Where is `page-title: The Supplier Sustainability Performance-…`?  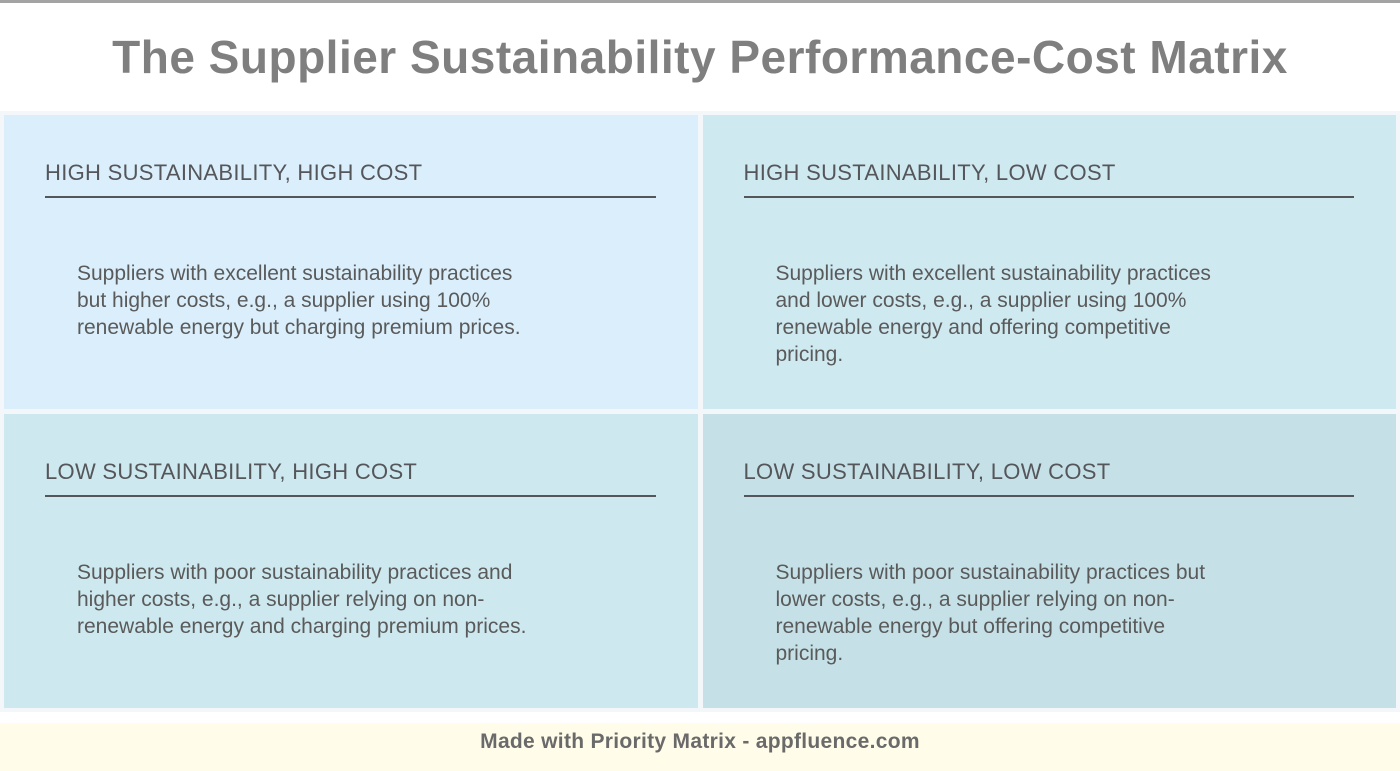
page-title: The Supplier Sustainability Performance-… is located at coordinates (700, 57).